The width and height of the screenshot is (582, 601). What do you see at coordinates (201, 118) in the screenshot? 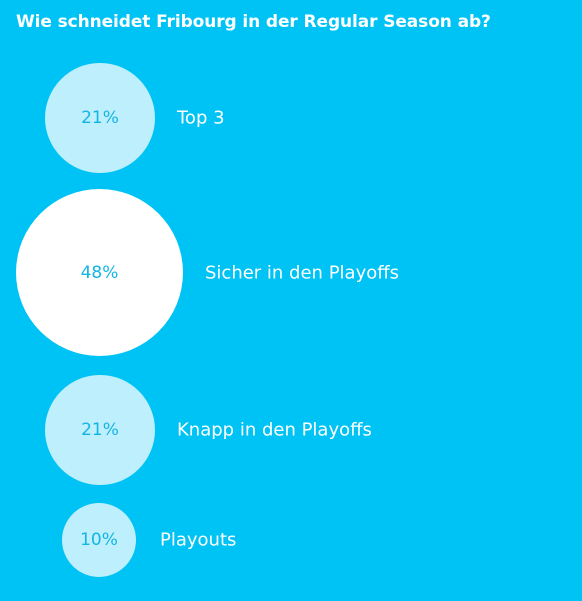
I see `option-label: Top 3` at bounding box center [201, 118].